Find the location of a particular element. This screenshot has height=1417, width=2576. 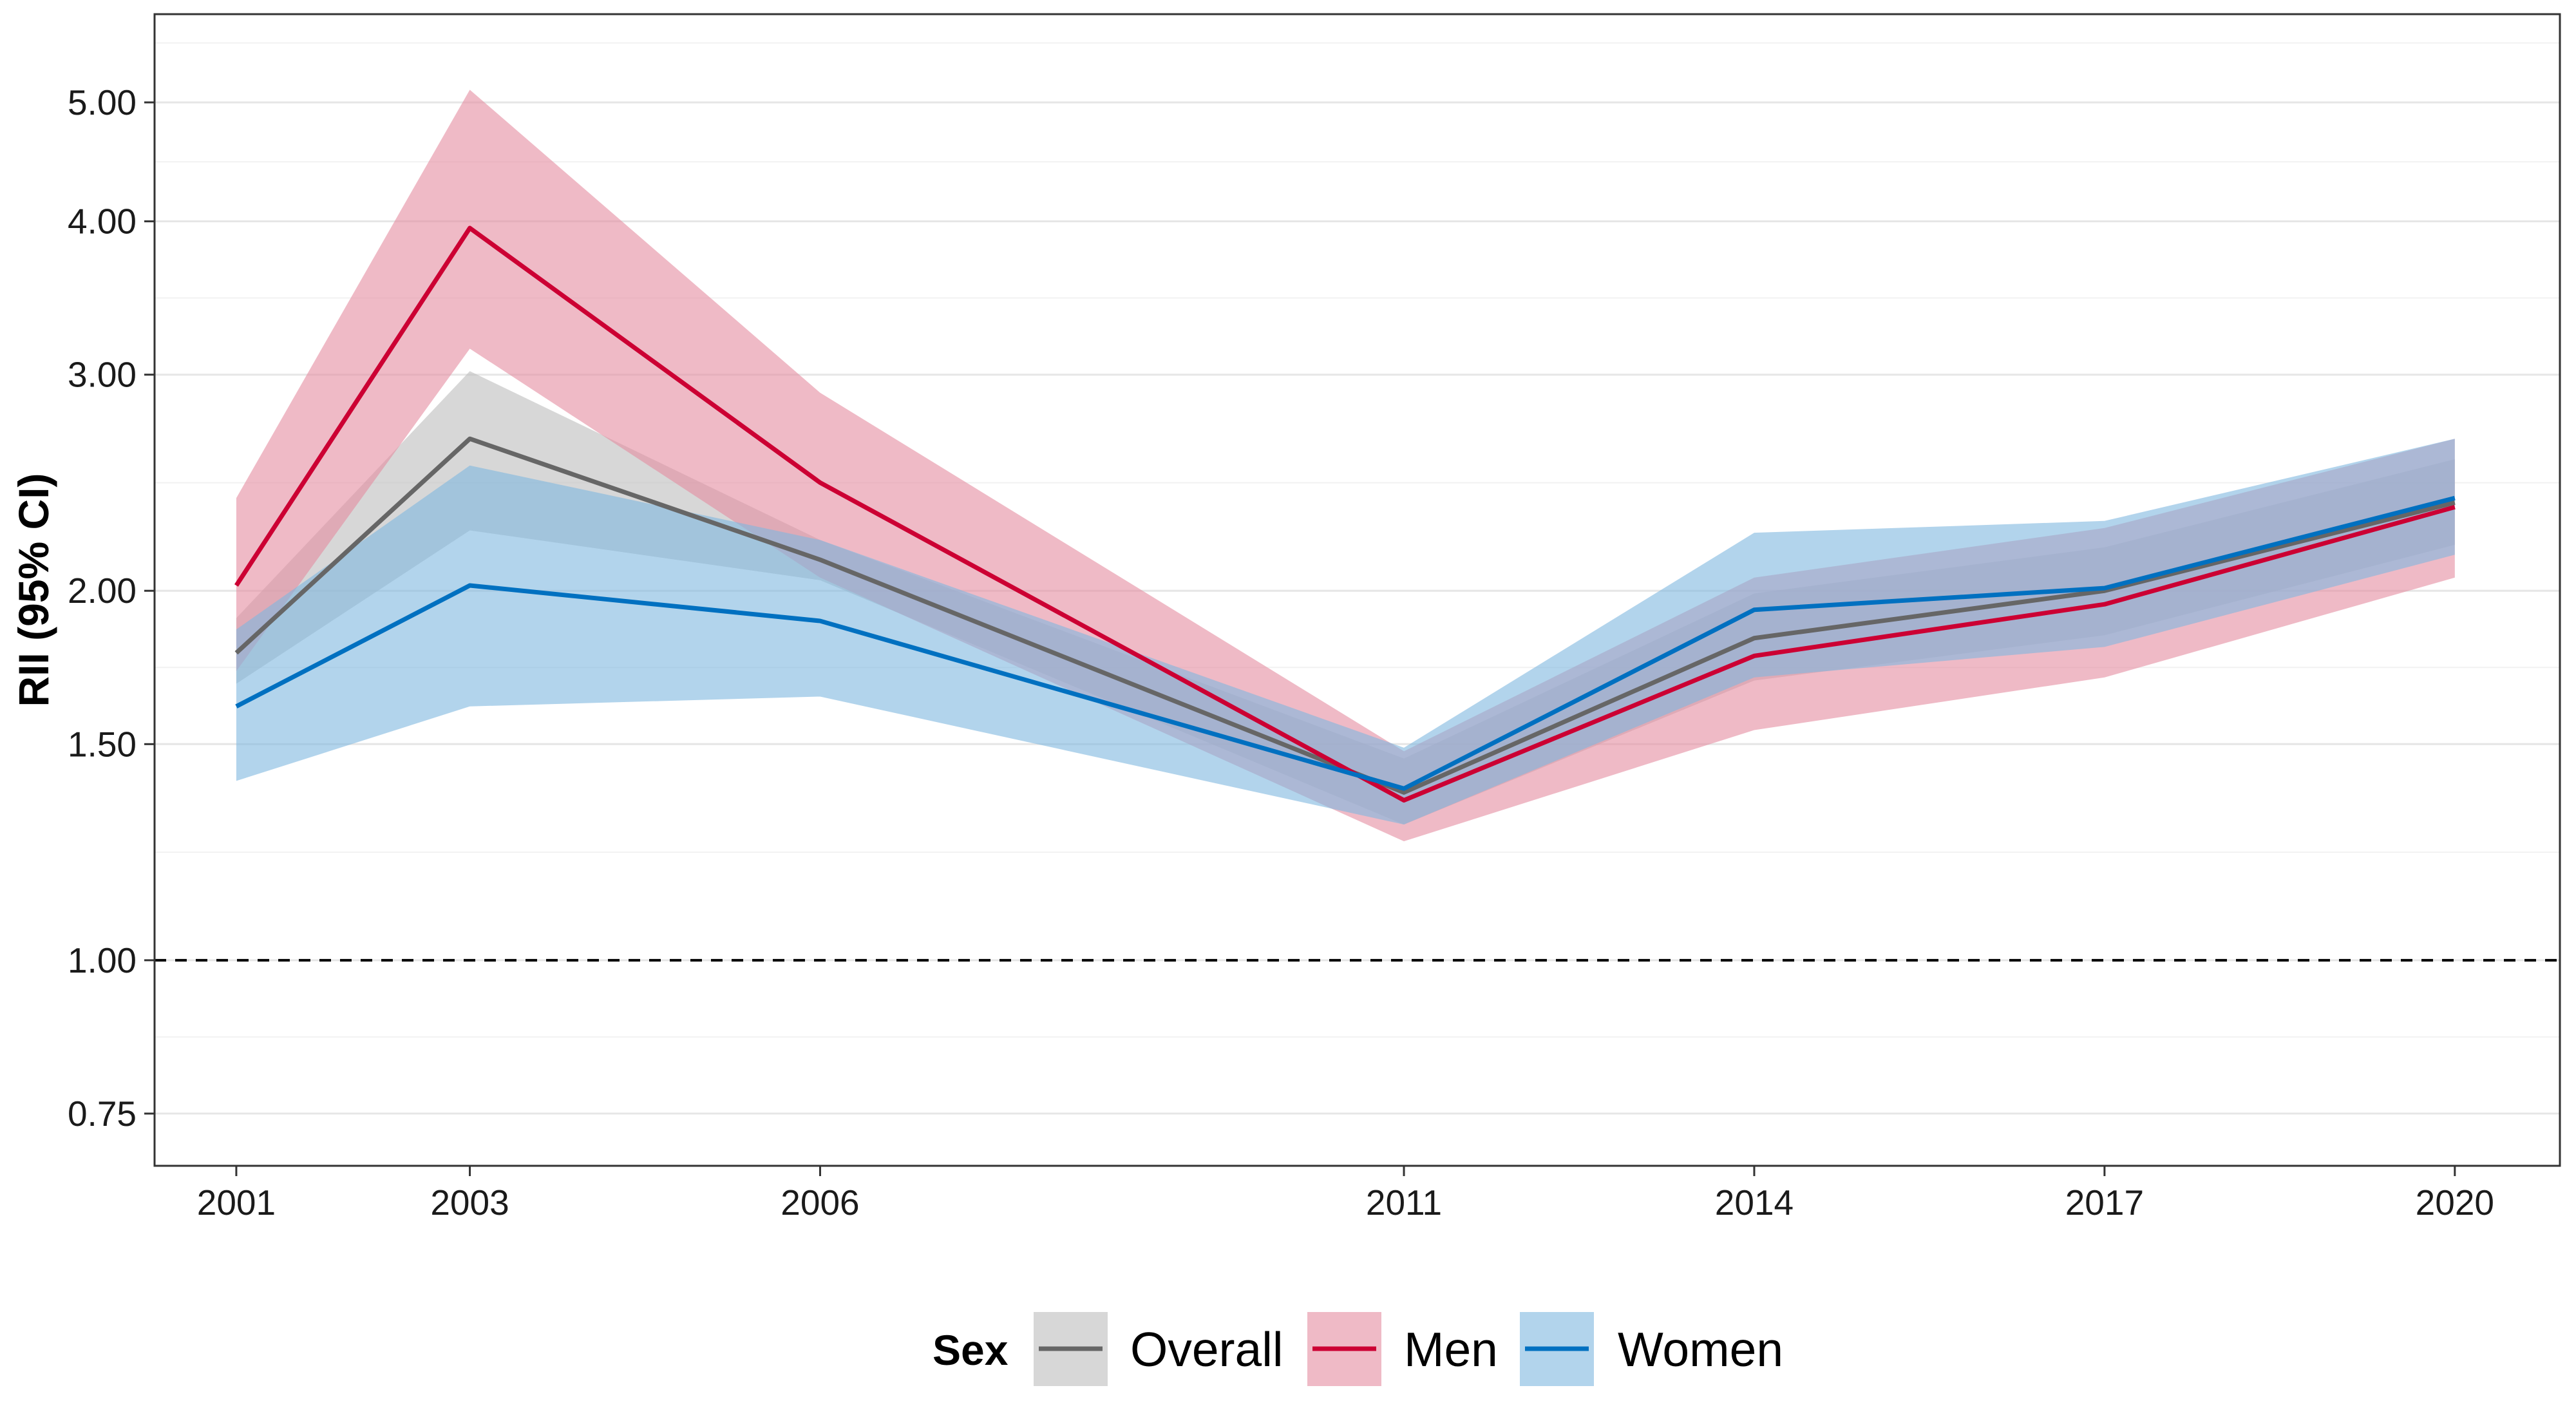

x-tick-label: 2006 is located at coordinates (820, 1202).